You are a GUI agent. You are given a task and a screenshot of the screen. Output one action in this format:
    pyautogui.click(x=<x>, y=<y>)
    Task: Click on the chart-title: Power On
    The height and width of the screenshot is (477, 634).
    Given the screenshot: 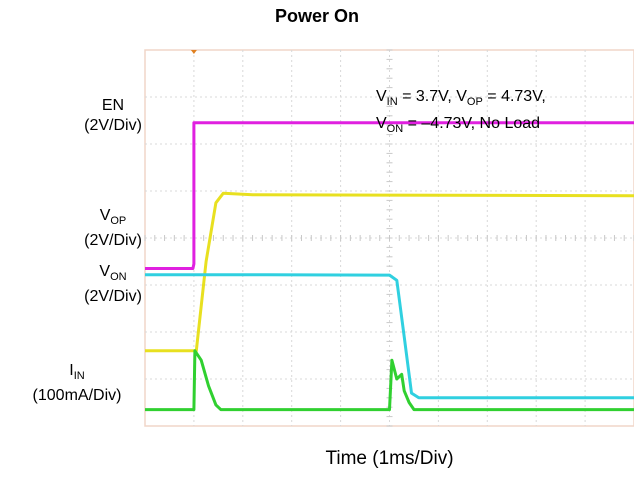 What is the action you would take?
    pyautogui.click(x=316, y=16)
    